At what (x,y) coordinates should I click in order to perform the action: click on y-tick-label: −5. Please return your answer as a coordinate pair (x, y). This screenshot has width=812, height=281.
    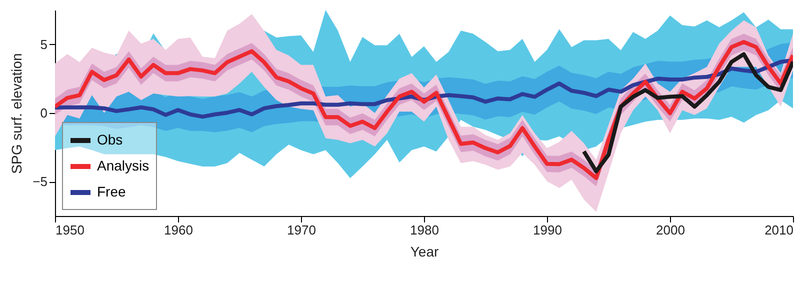
    Looking at the image, I should click on (40, 182).